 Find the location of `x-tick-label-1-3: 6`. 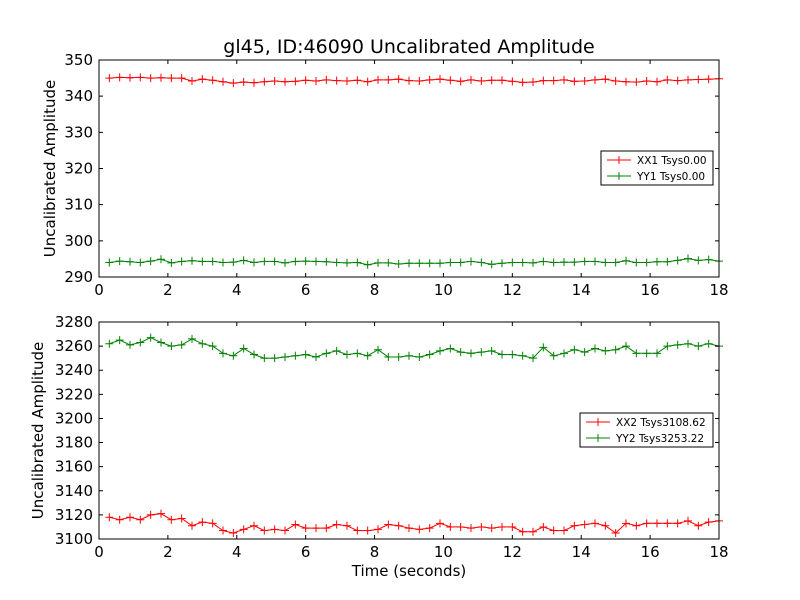

x-tick-label-1-3: 6 is located at coordinates (306, 552).